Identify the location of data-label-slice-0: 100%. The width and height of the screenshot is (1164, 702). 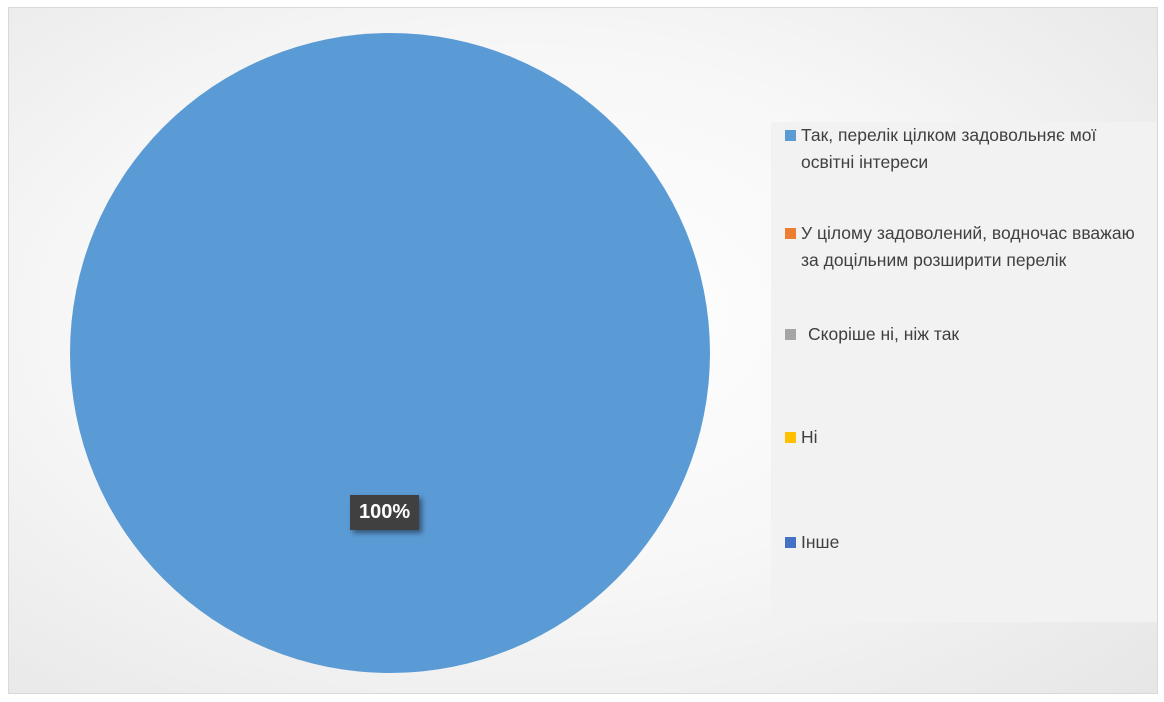
(385, 512).